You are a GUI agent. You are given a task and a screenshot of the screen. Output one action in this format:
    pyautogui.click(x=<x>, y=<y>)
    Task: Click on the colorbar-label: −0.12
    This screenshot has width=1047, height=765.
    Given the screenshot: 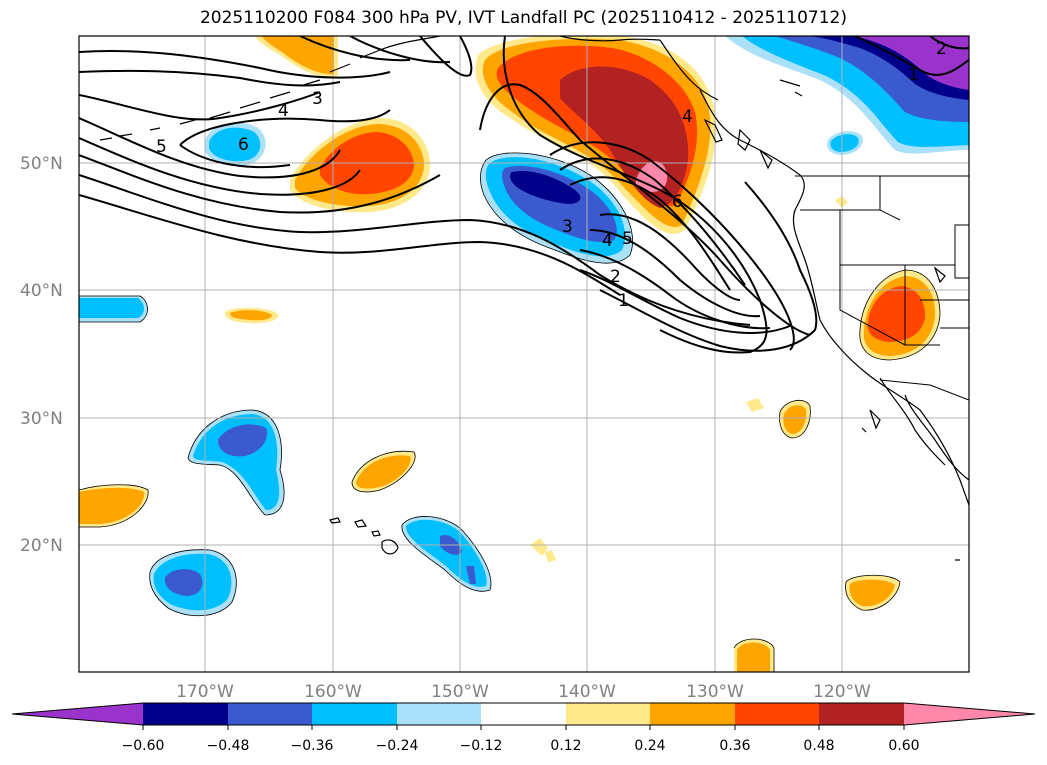 What is the action you would take?
    pyautogui.click(x=481, y=746)
    